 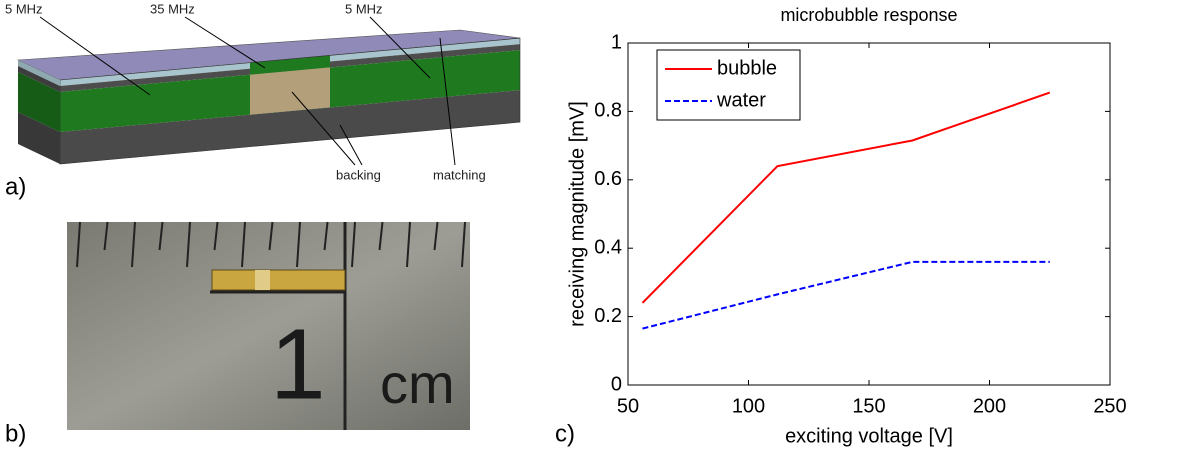 I want to click on x-axis-label: exciting voltage [V], so click(x=869, y=436).